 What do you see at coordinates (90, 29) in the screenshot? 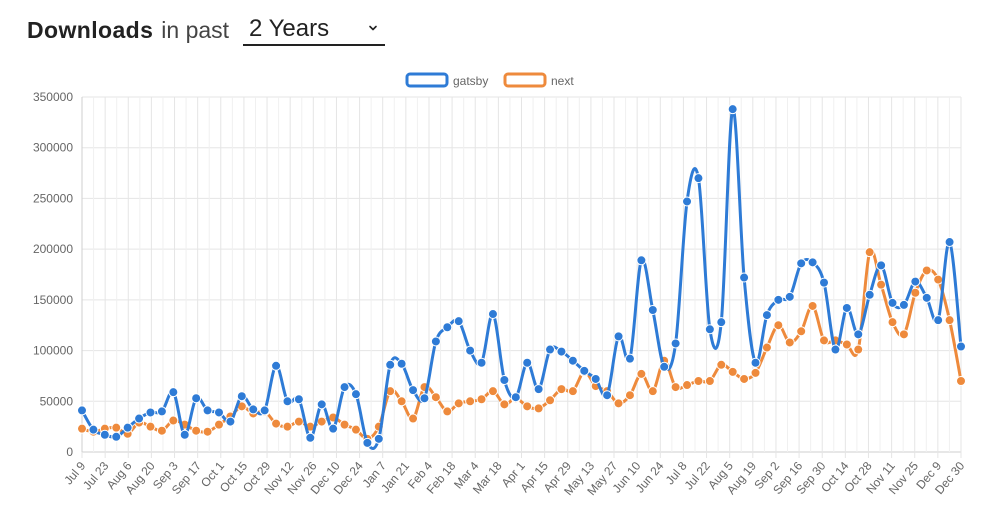
I see `page-title: Downloads` at bounding box center [90, 29].